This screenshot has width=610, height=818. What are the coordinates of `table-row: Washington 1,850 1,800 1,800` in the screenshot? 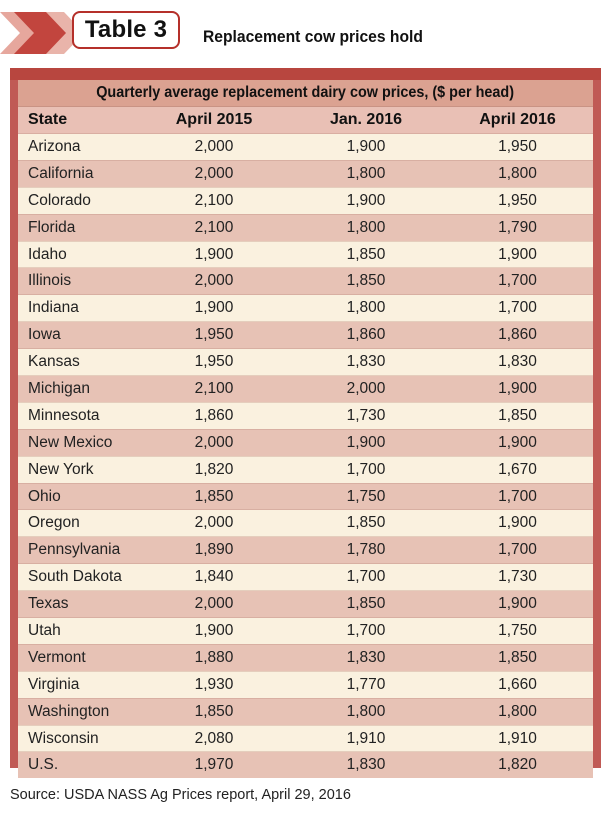 It's located at (305, 711).